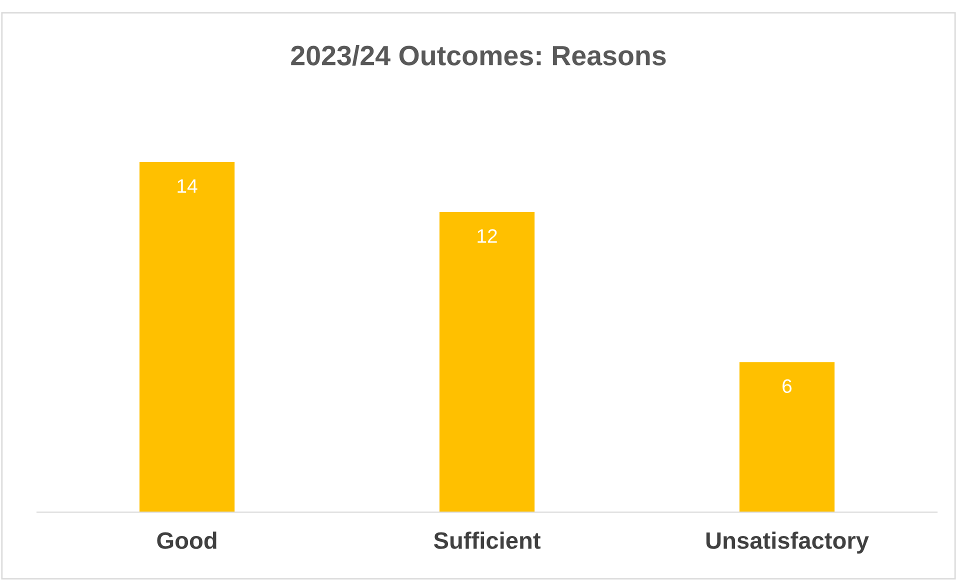 This screenshot has height=580, width=957. I want to click on data-label: 12, so click(487, 236).